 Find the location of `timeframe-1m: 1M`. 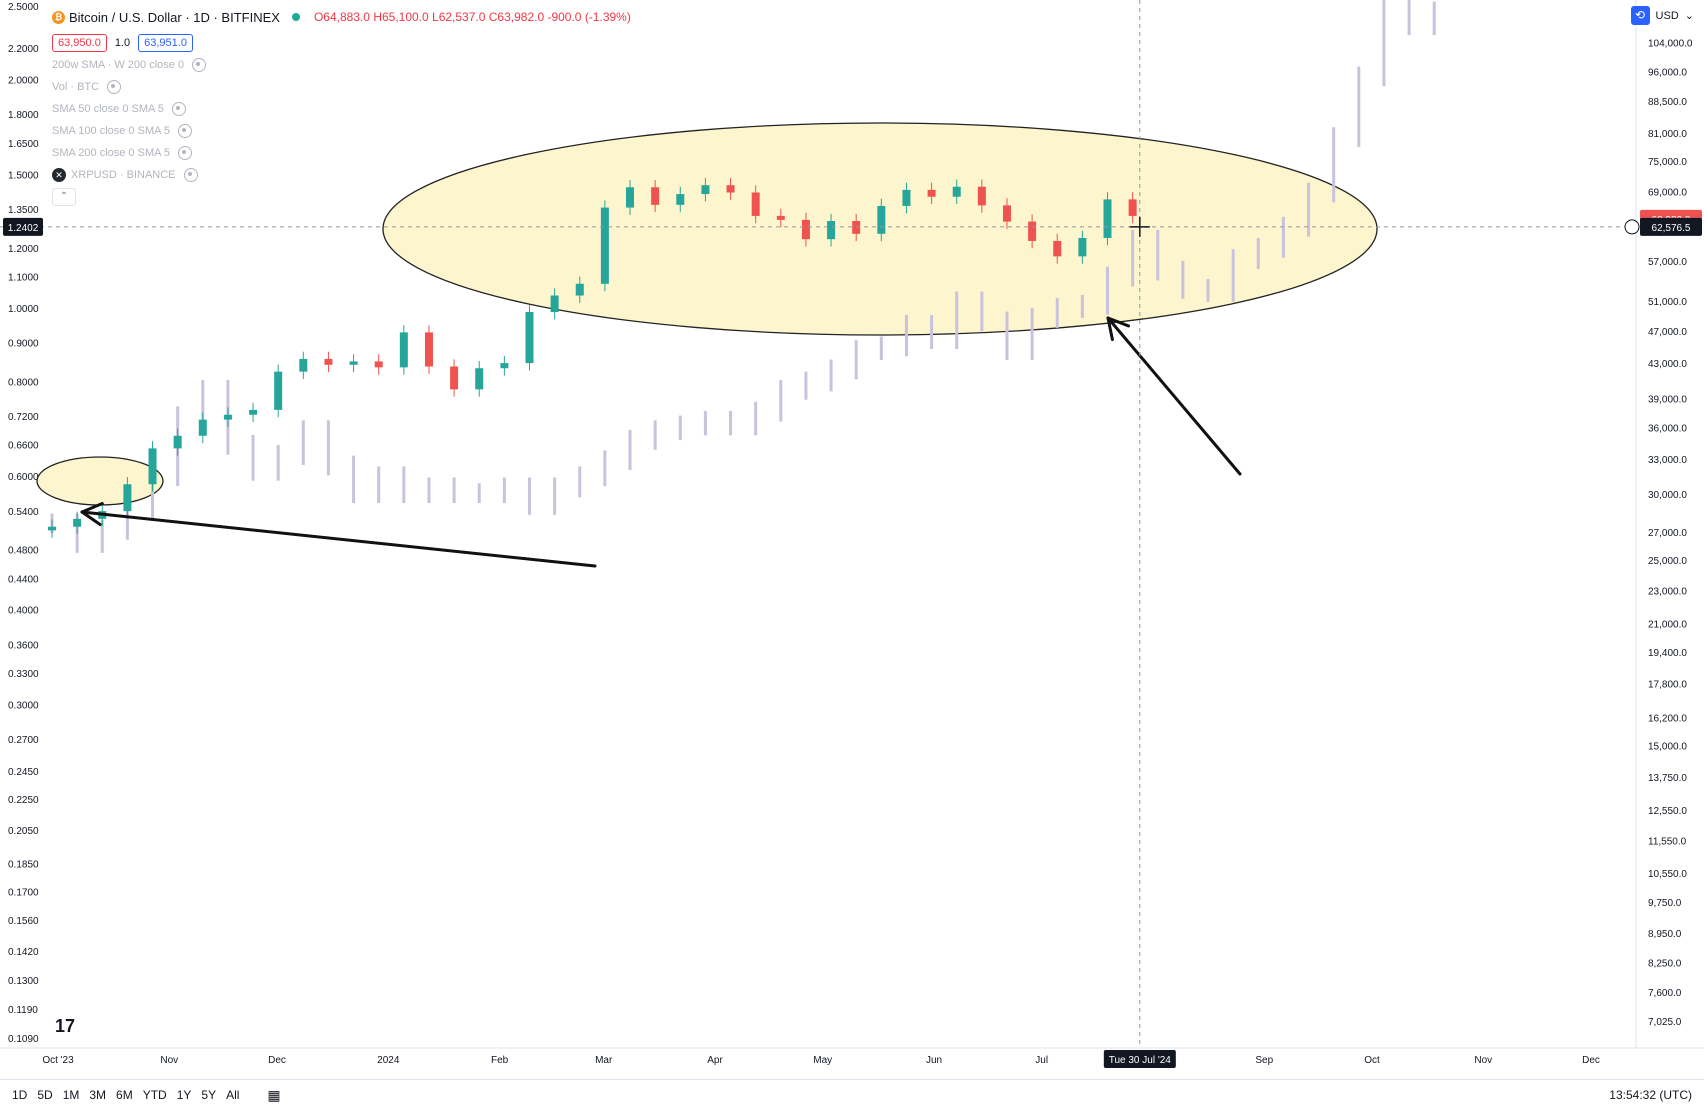

timeframe-1m: 1M is located at coordinates (71, 1095).